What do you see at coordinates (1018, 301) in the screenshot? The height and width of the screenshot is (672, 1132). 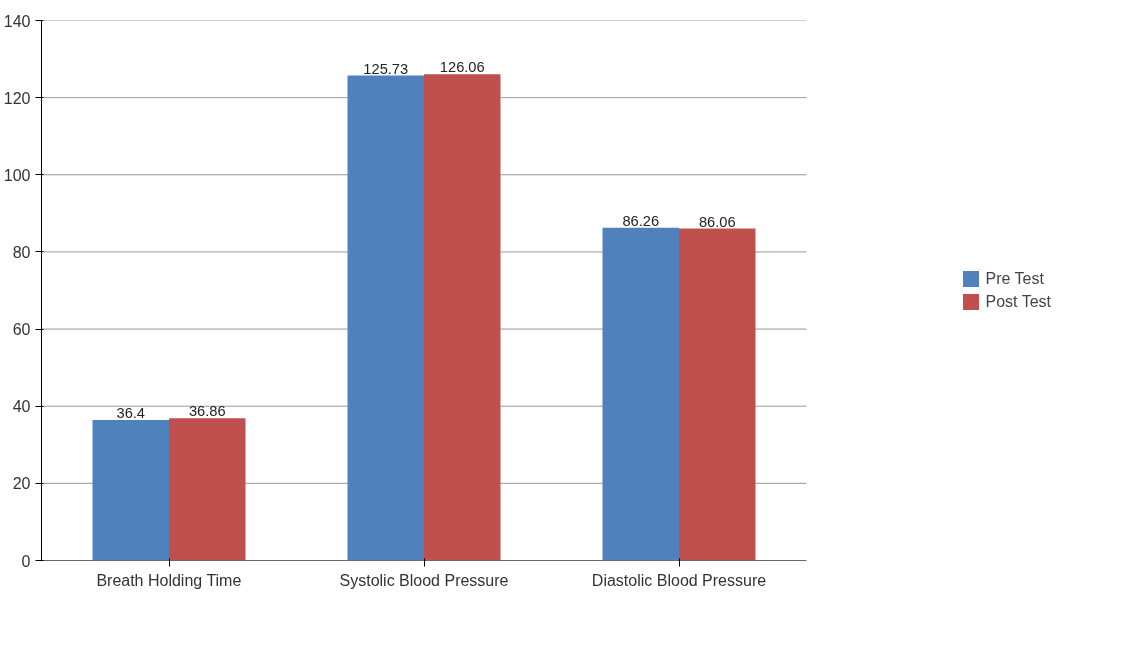 I see `legend-label: Post Test` at bounding box center [1018, 301].